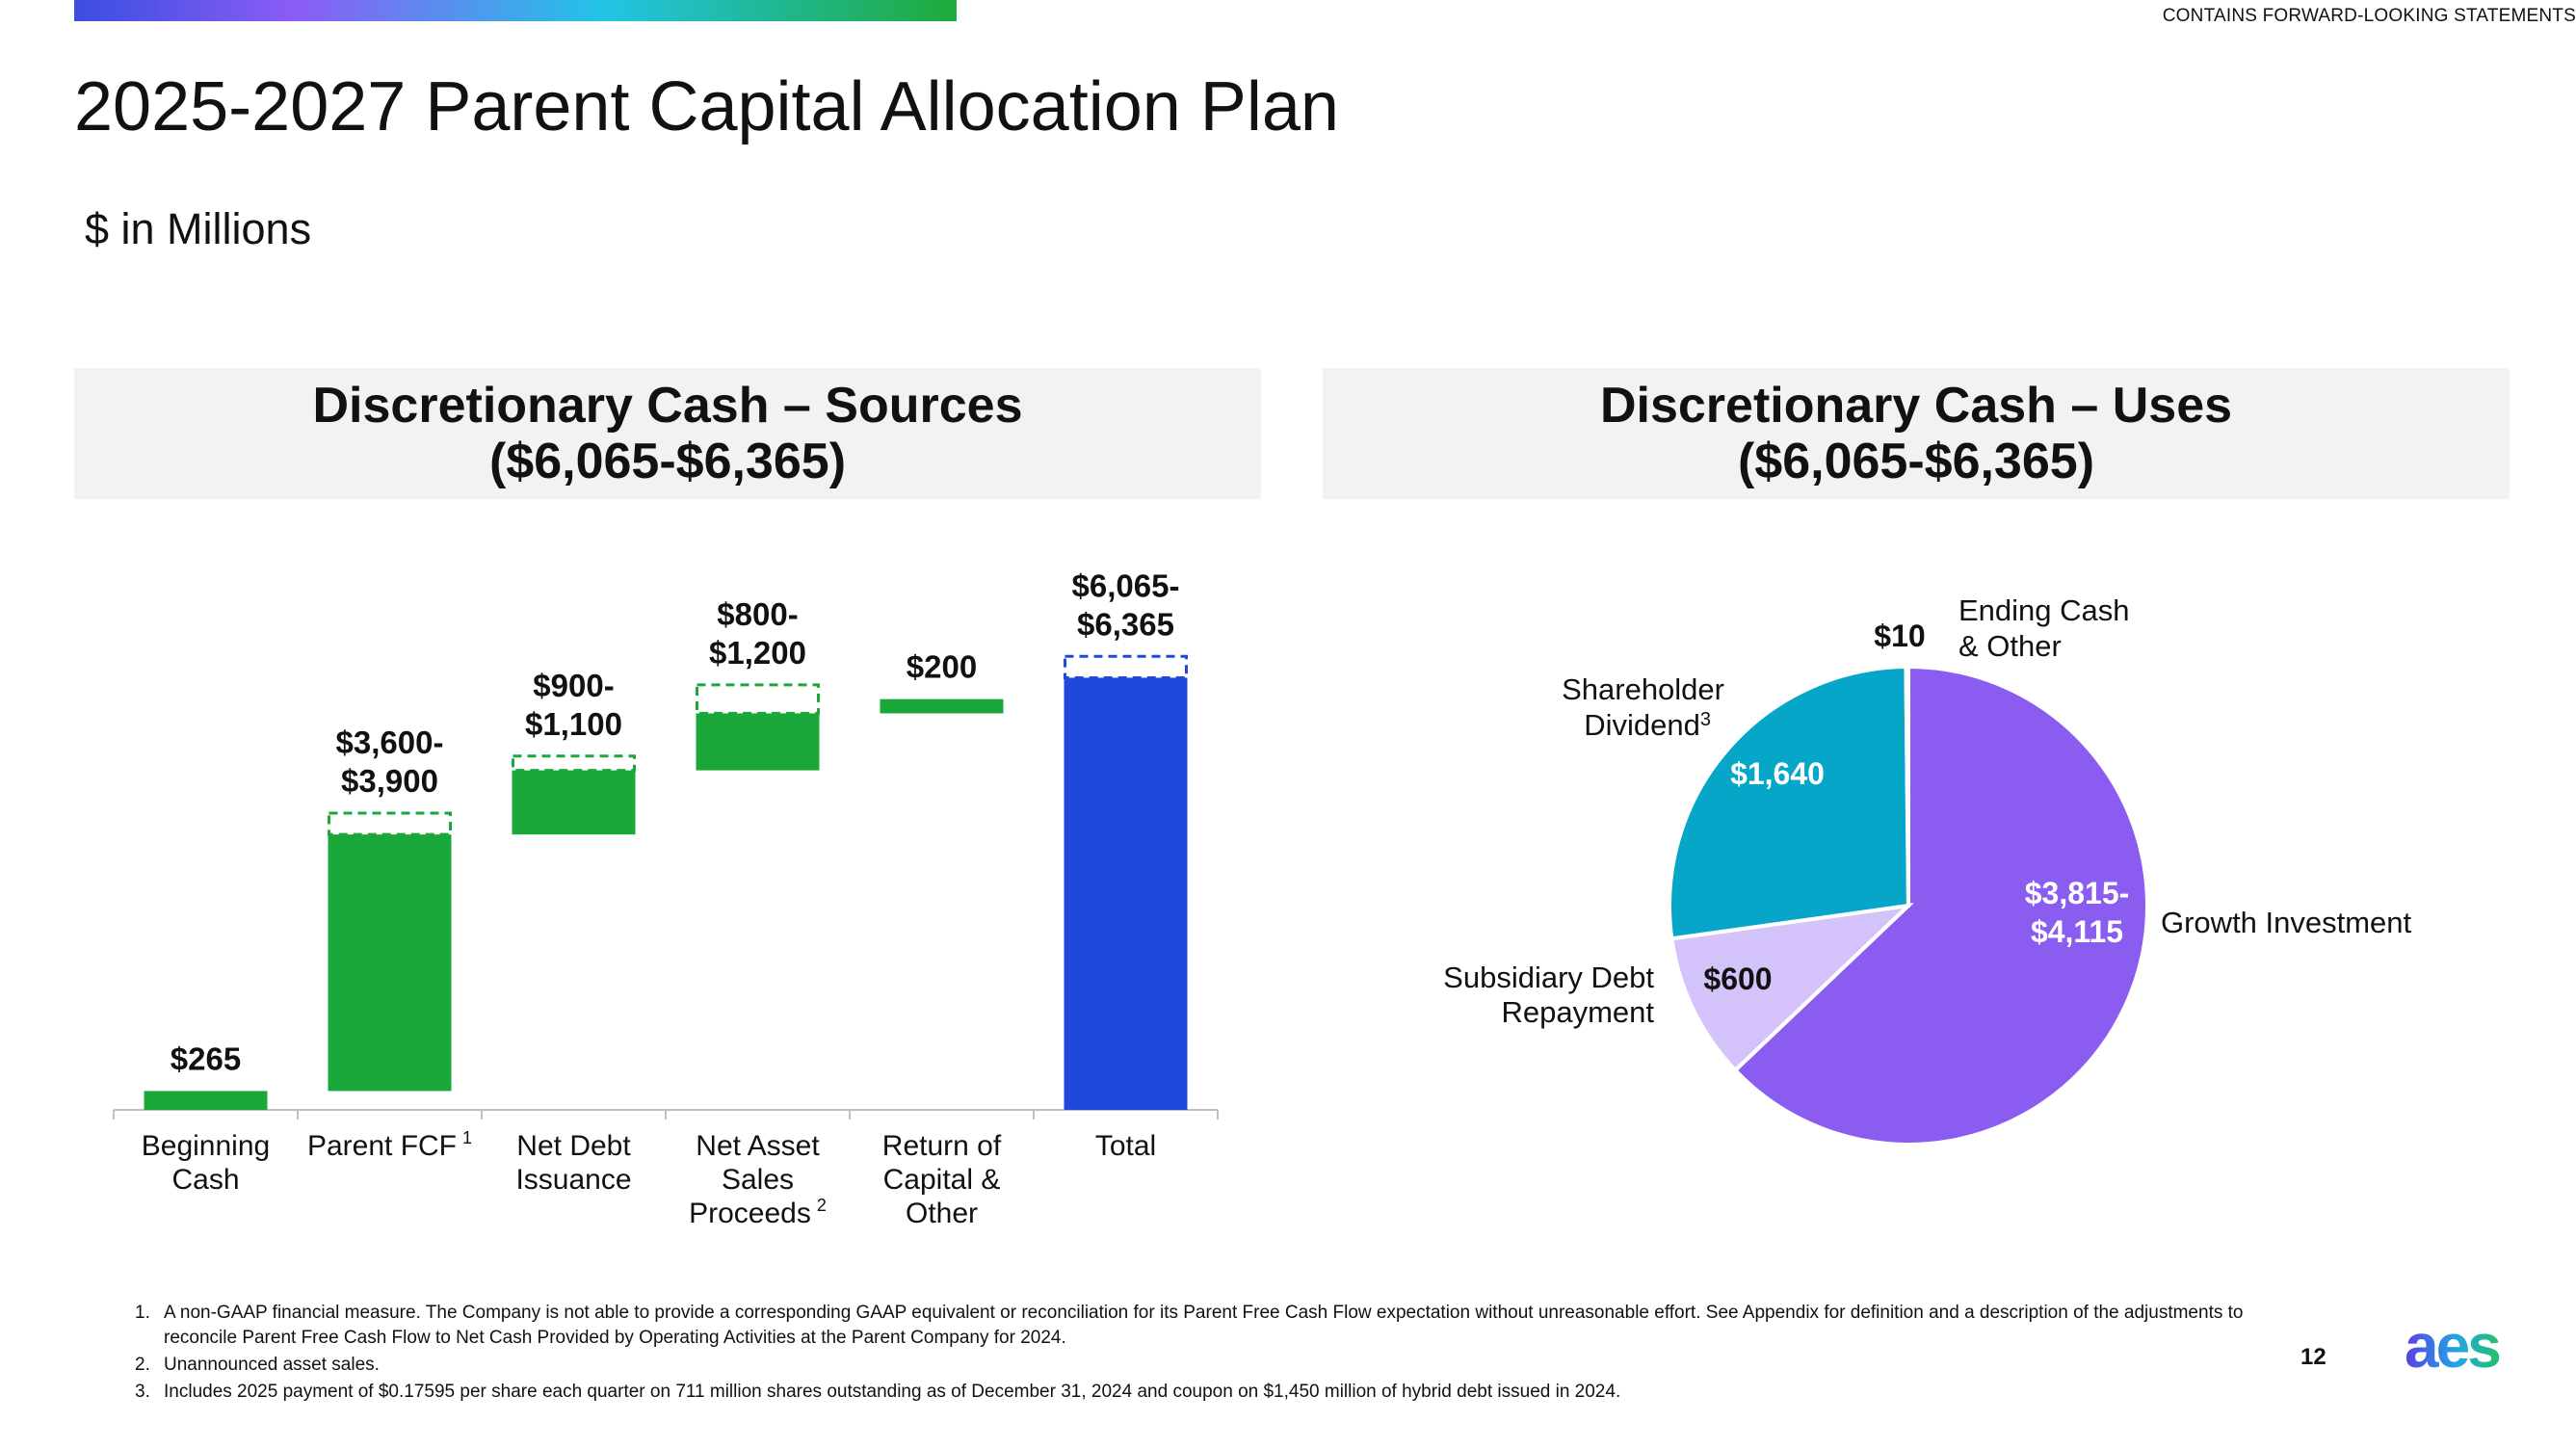 This screenshot has height=1449, width=2576. I want to click on aes-logo: aes, so click(2457, 1352).